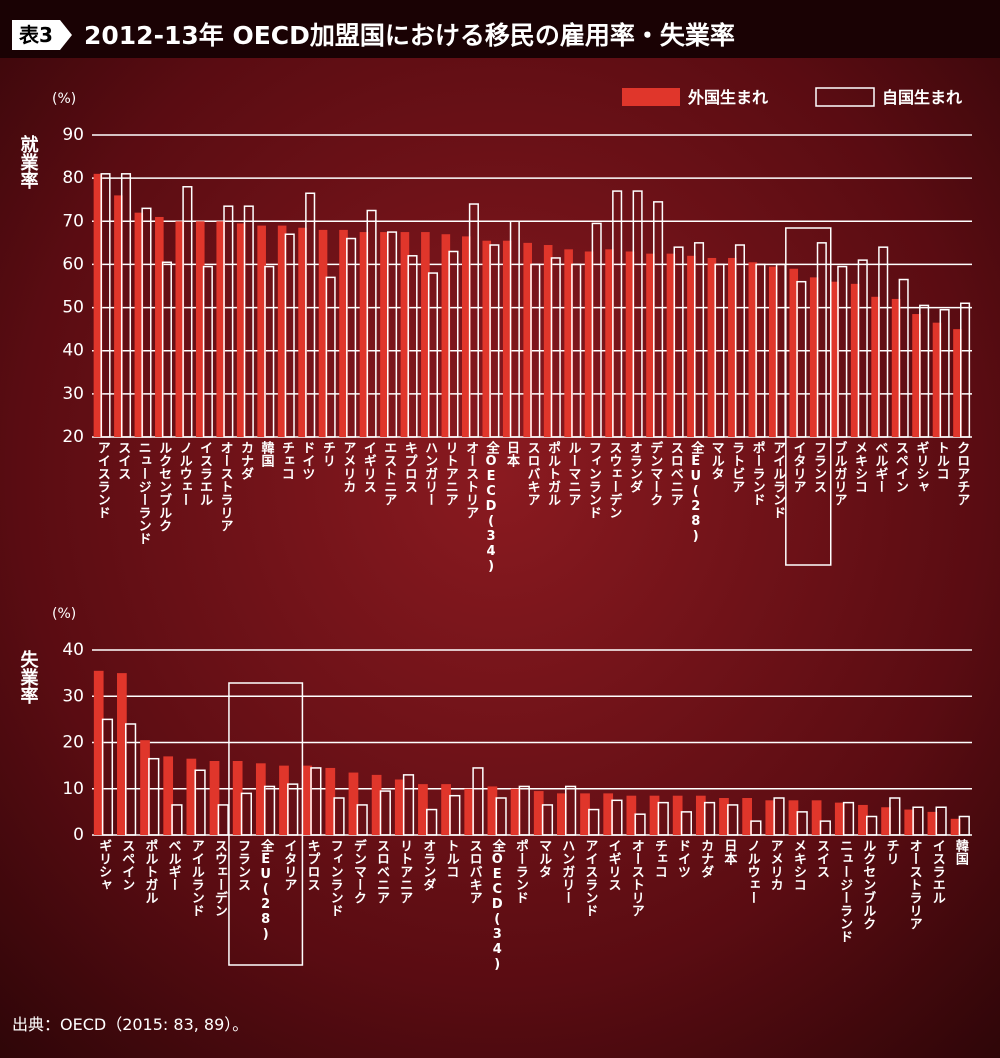 This screenshot has width=1000, height=1058. Describe the element at coordinates (36, 35) in the screenshot. I see `badge: 表3` at that location.